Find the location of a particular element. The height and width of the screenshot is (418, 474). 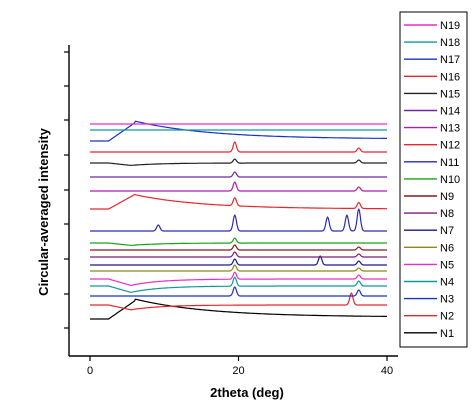

series-line-n3 is located at coordinates (238, 291).